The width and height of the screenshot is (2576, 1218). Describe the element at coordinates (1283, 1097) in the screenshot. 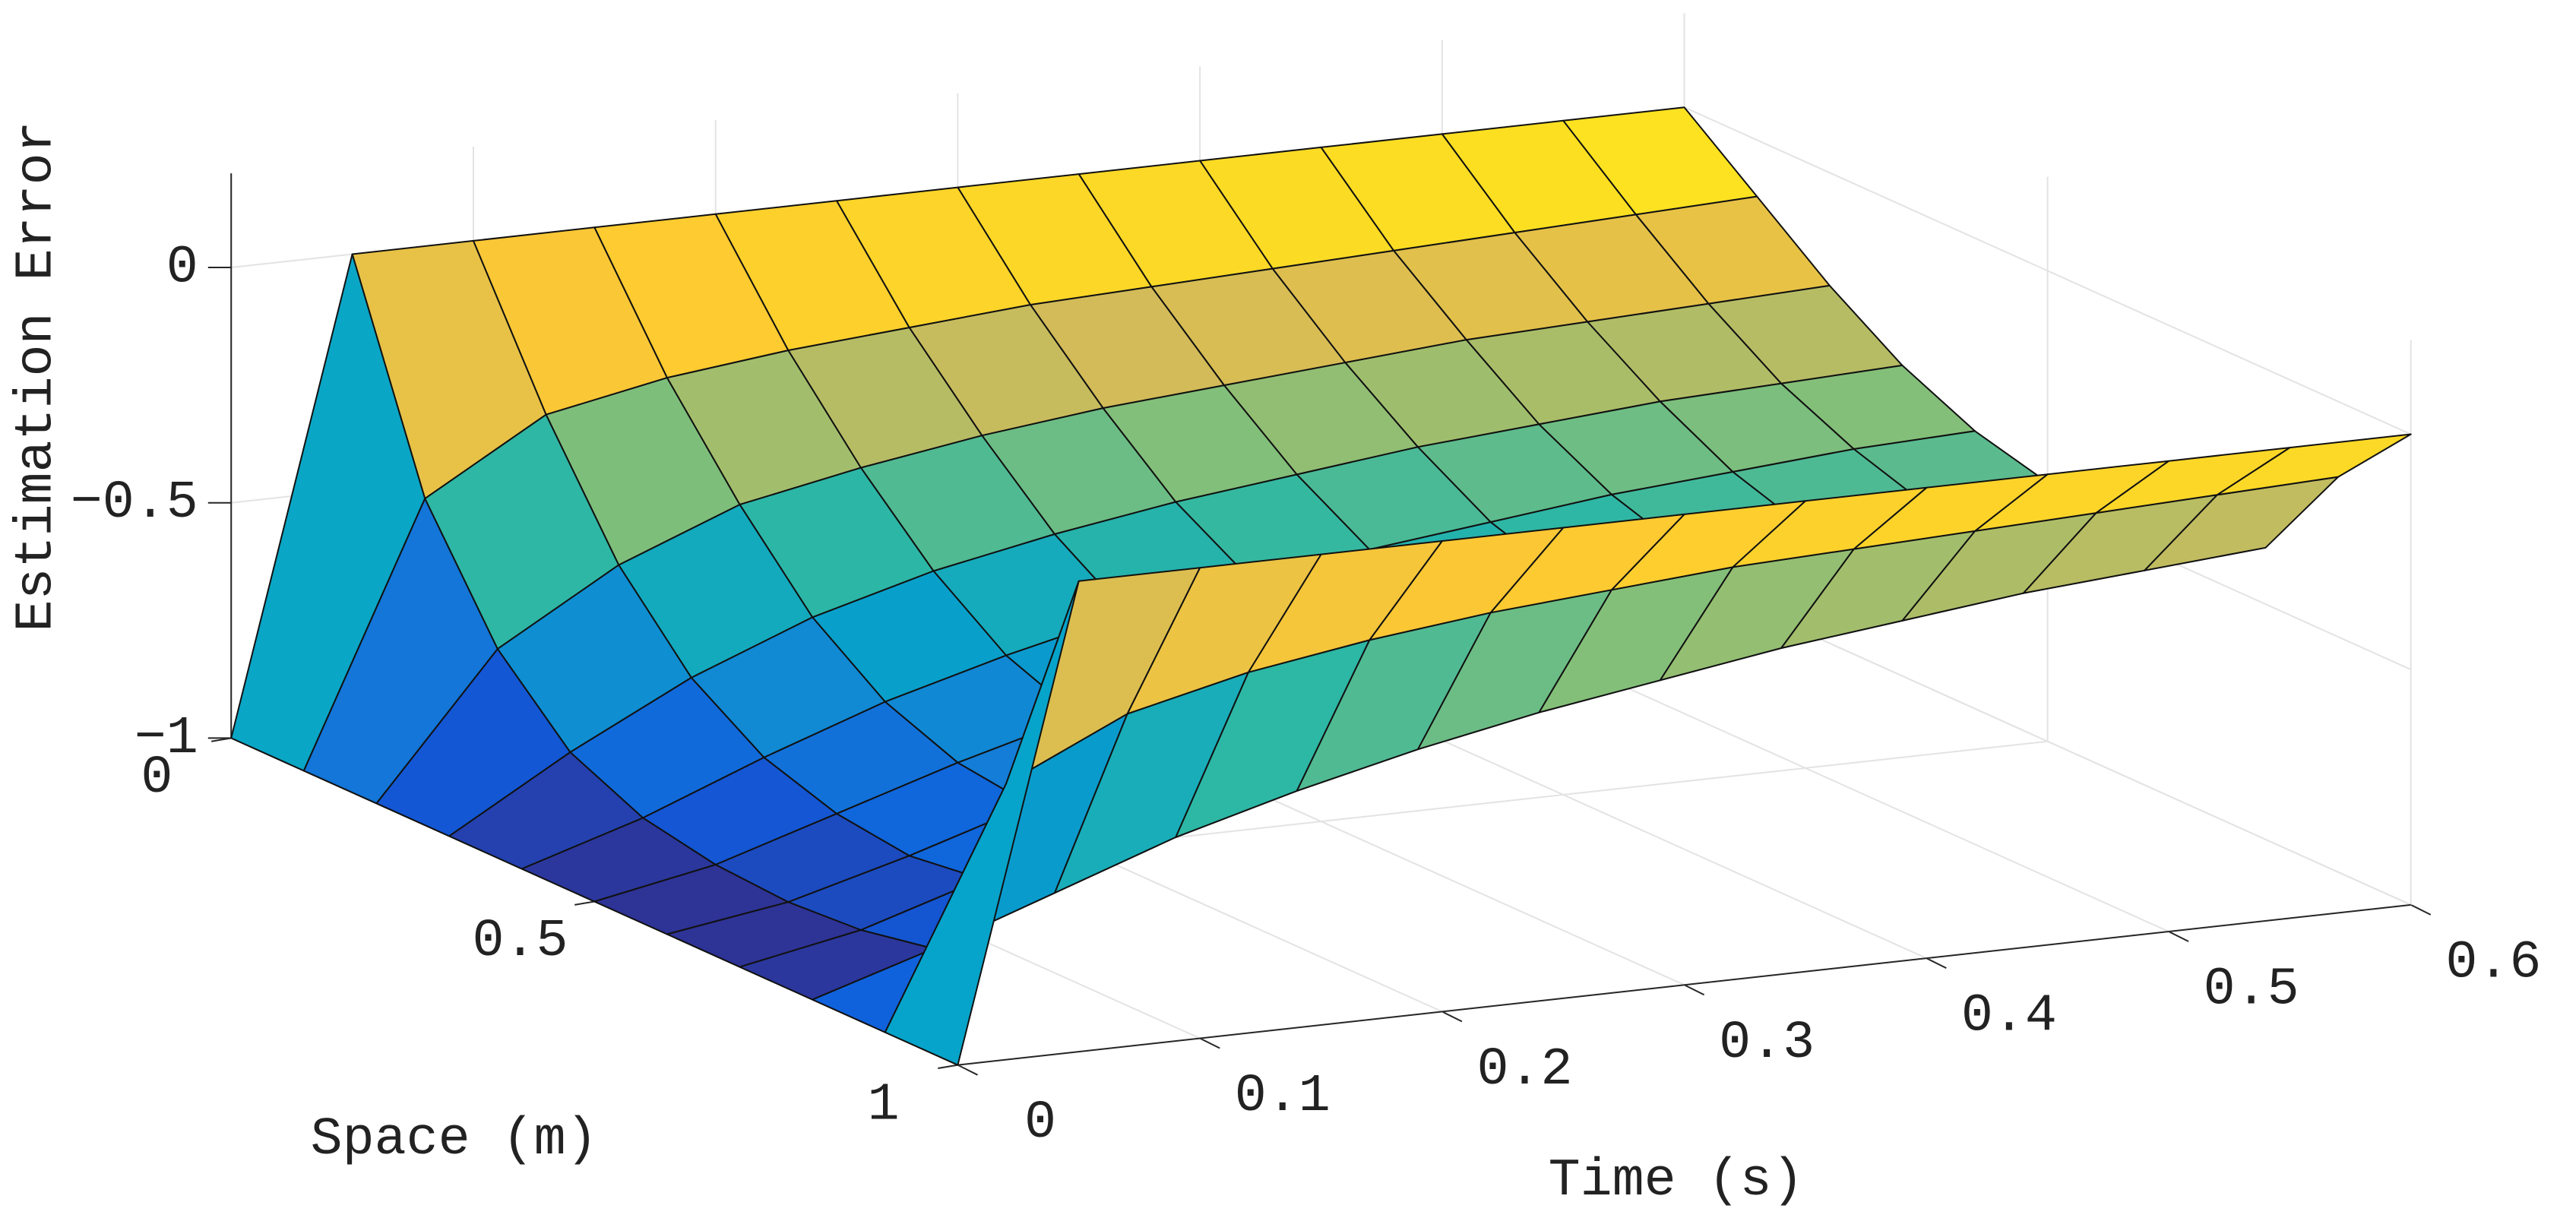

I see `x-tick-label: 0.1` at that location.